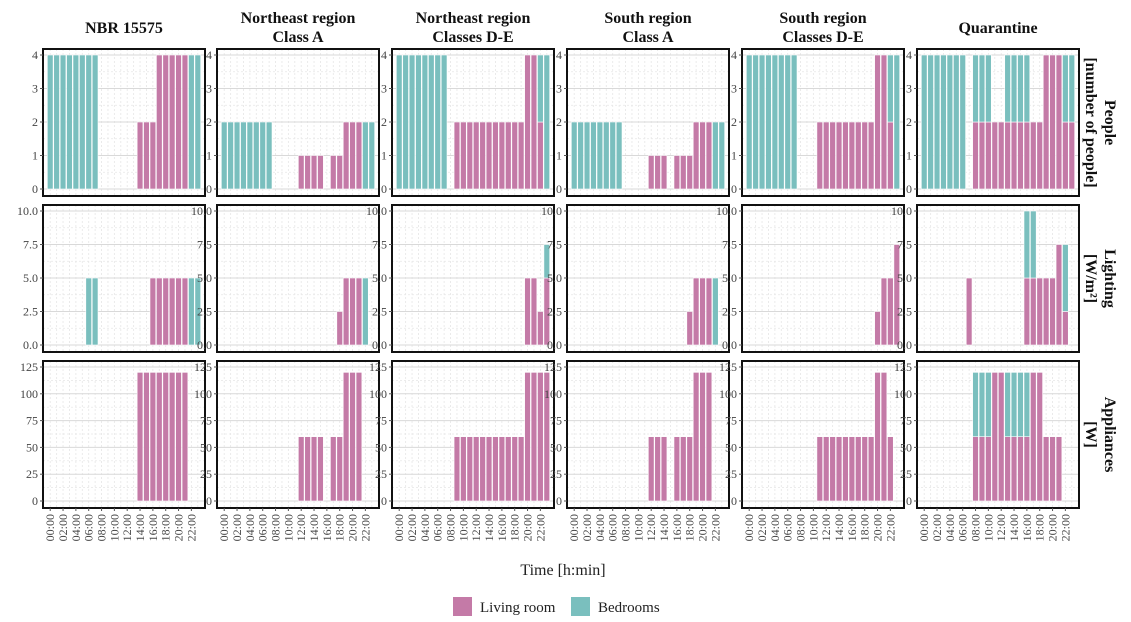  I want to click on column-title: Quarantine, so click(997, 28).